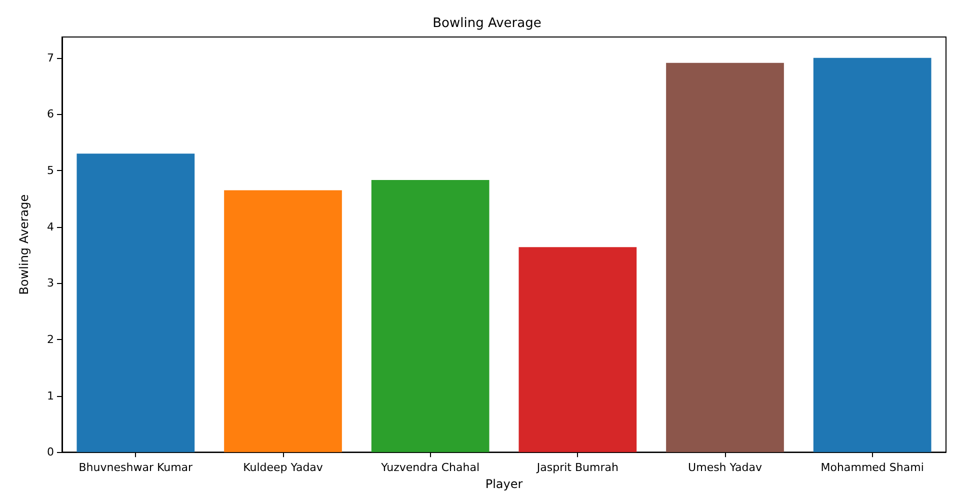 The image size is (974, 503). What do you see at coordinates (24, 244) in the screenshot?
I see `y-axis-title: Bowling Average` at bounding box center [24, 244].